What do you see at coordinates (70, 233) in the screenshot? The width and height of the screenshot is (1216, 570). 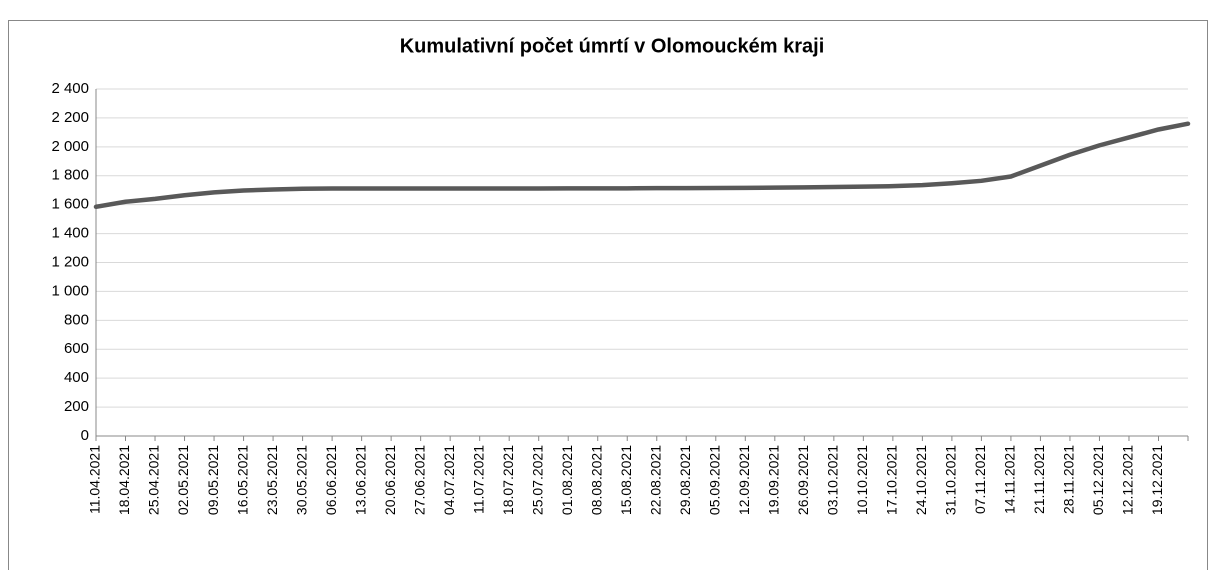 I see `y-tick-label: 1 400` at bounding box center [70, 233].